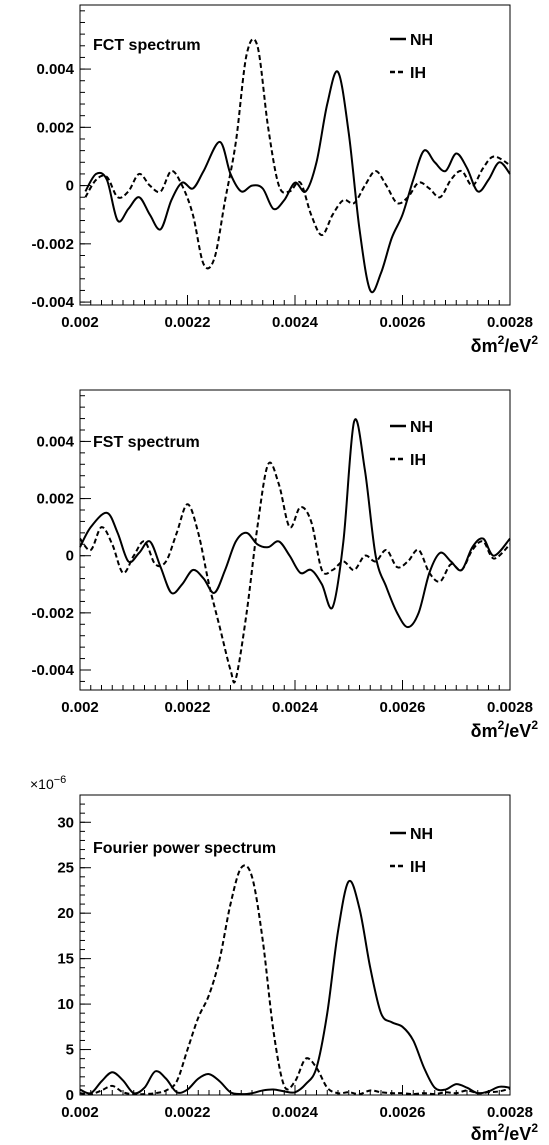 This screenshot has height=1145, width=549. I want to click on chart-title: Fourier power spectrum, so click(184, 848).